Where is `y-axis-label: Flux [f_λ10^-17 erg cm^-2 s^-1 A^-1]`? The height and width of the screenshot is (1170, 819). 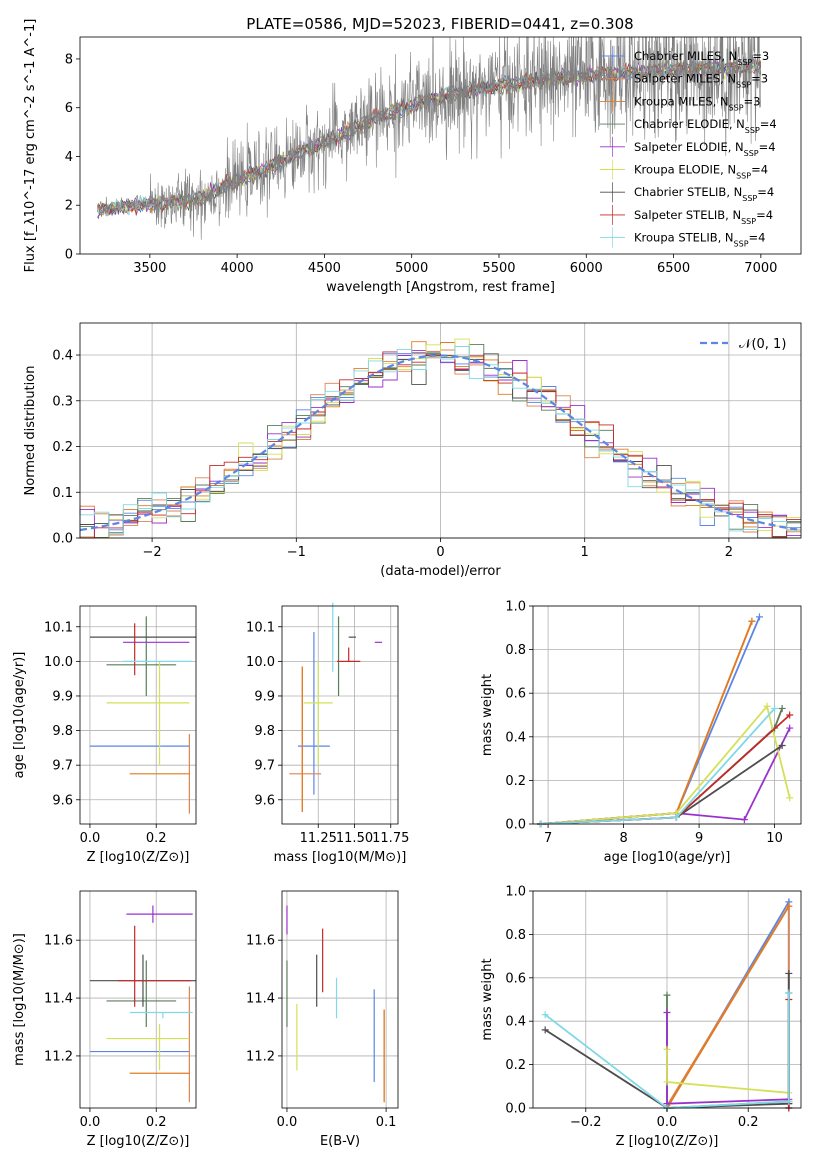
y-axis-label: Flux [f_λ10^-17 erg cm^-2 s^-1 A^-1] is located at coordinates (30, 146).